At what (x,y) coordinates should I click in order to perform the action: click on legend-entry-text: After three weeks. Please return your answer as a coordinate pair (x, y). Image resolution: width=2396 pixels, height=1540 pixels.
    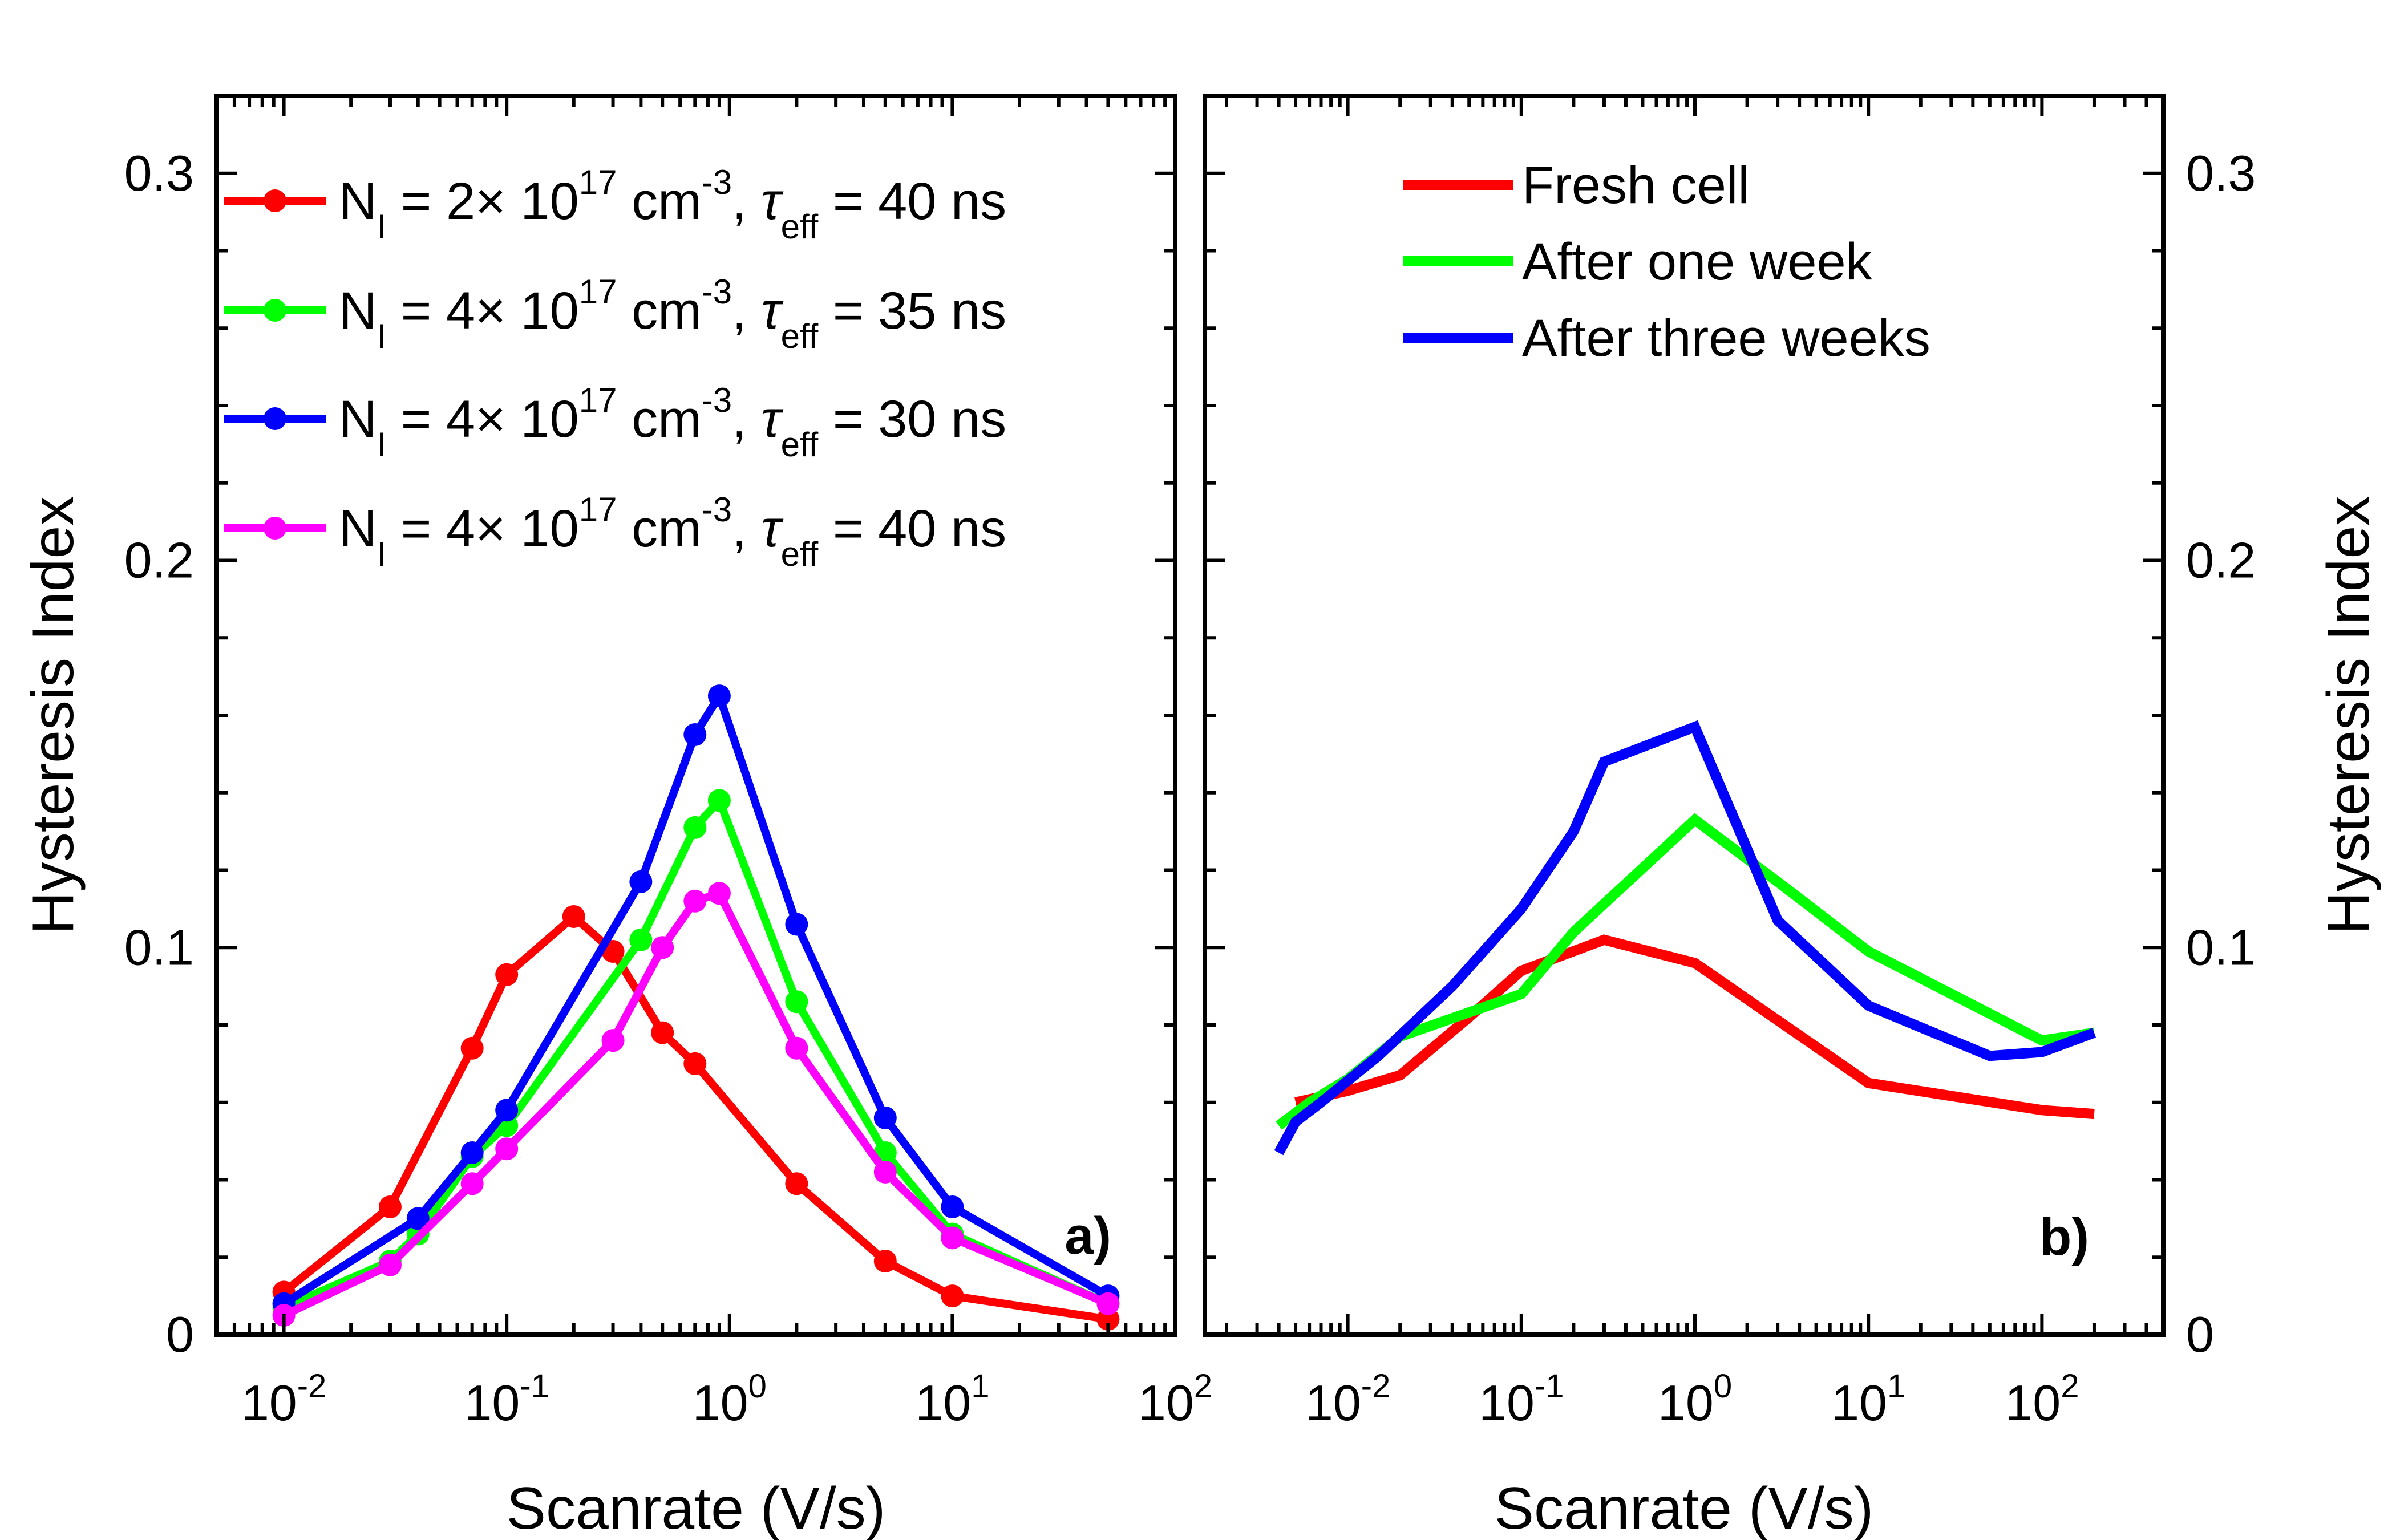
    Looking at the image, I should click on (1726, 338).